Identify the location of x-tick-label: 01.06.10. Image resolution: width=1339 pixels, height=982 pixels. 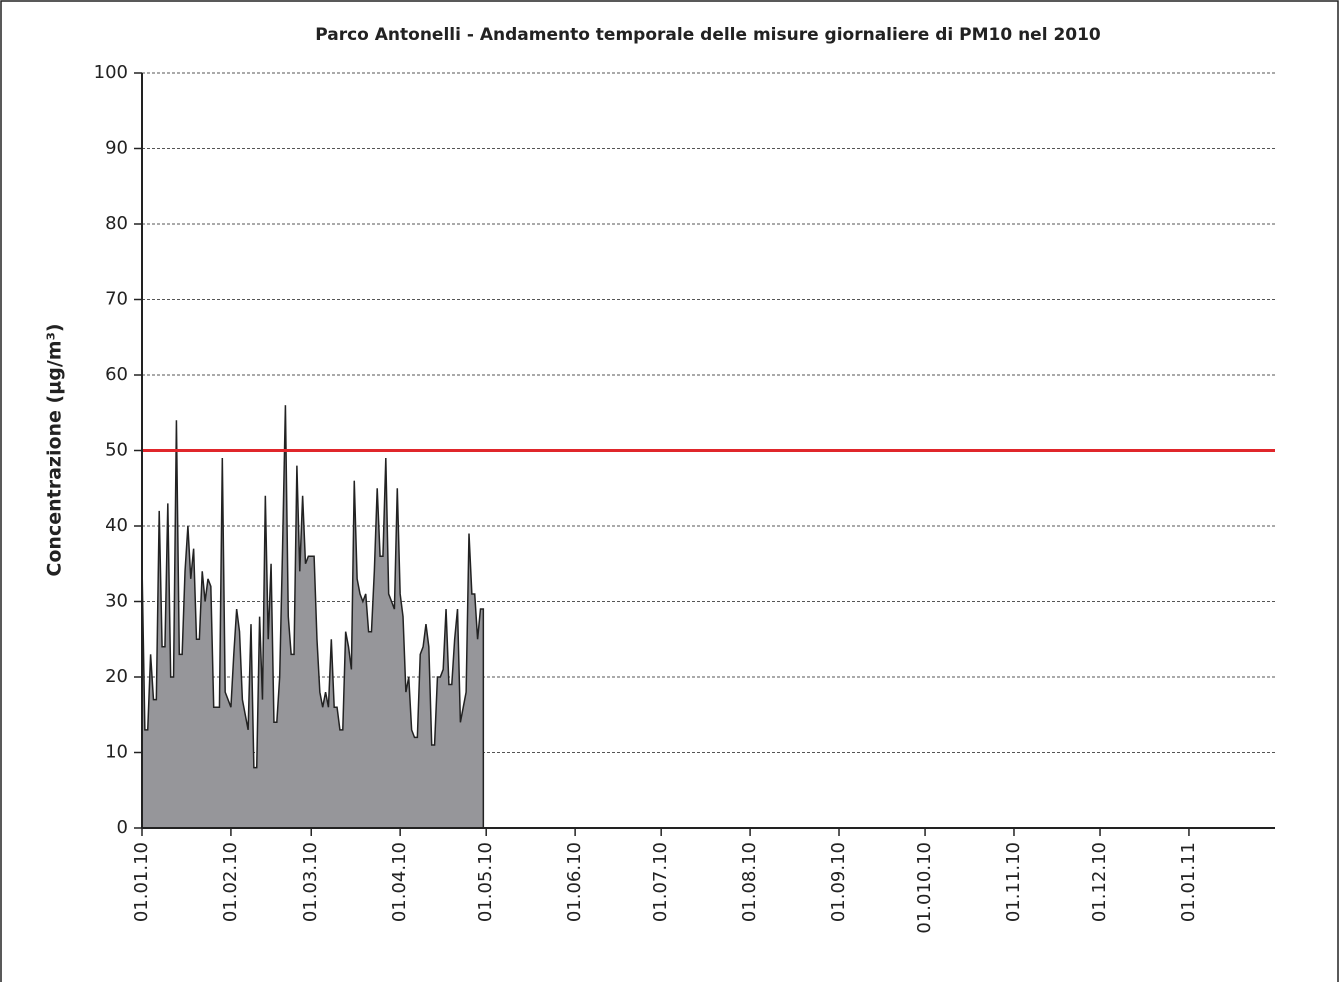
(574, 882).